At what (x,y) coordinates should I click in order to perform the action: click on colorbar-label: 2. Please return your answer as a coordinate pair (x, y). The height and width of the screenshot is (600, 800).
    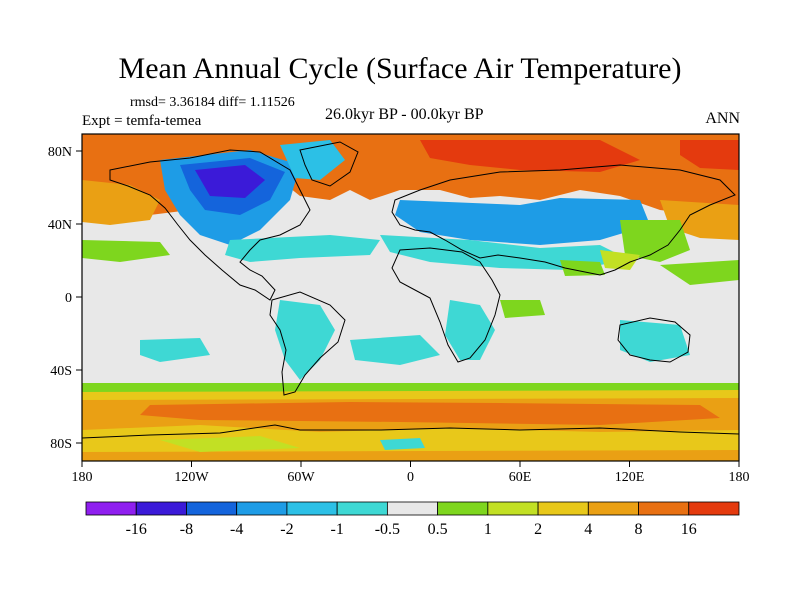
    Looking at the image, I should click on (538, 529).